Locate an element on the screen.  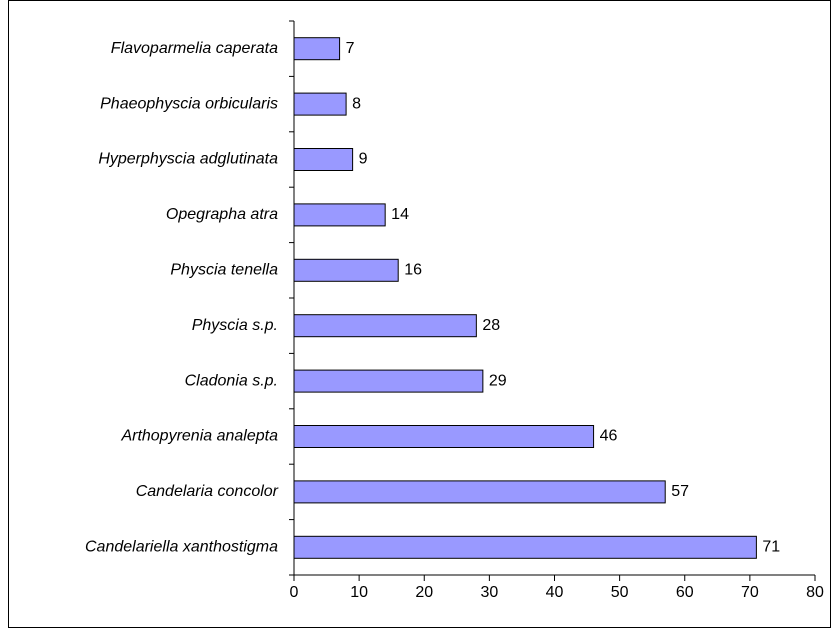
y-tick-label: Opegrapha atra is located at coordinates (222, 214).